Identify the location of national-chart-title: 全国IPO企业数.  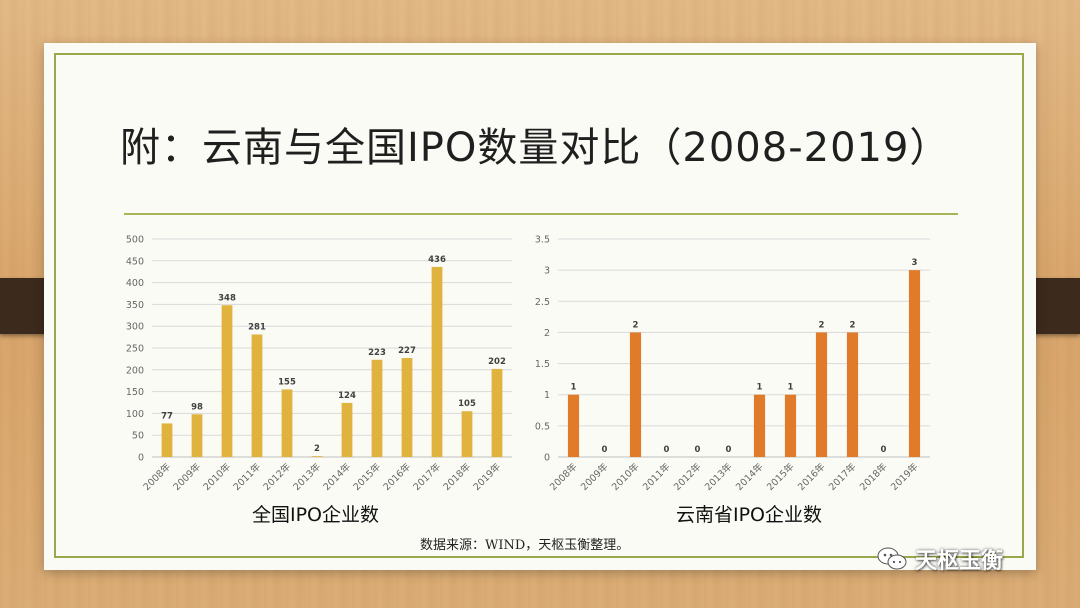
(316, 515).